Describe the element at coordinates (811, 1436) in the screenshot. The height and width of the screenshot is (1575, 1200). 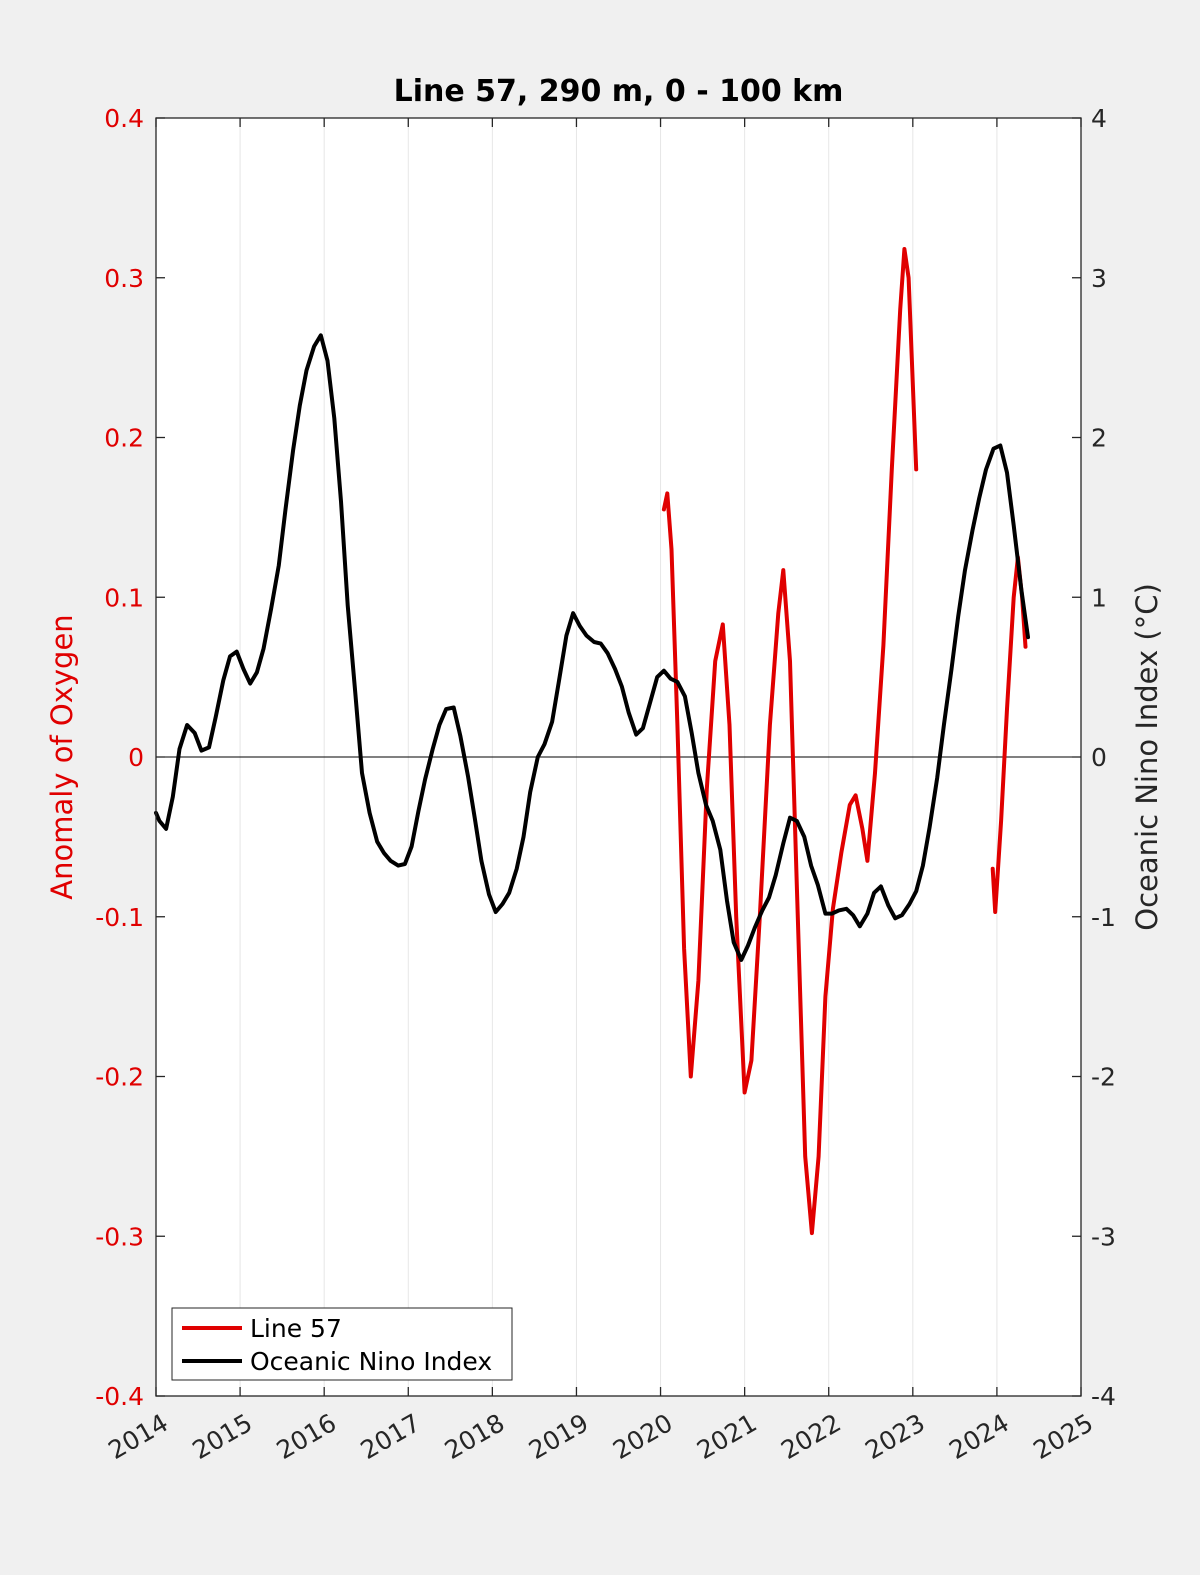
I see `x-tick-label: 2022` at that location.